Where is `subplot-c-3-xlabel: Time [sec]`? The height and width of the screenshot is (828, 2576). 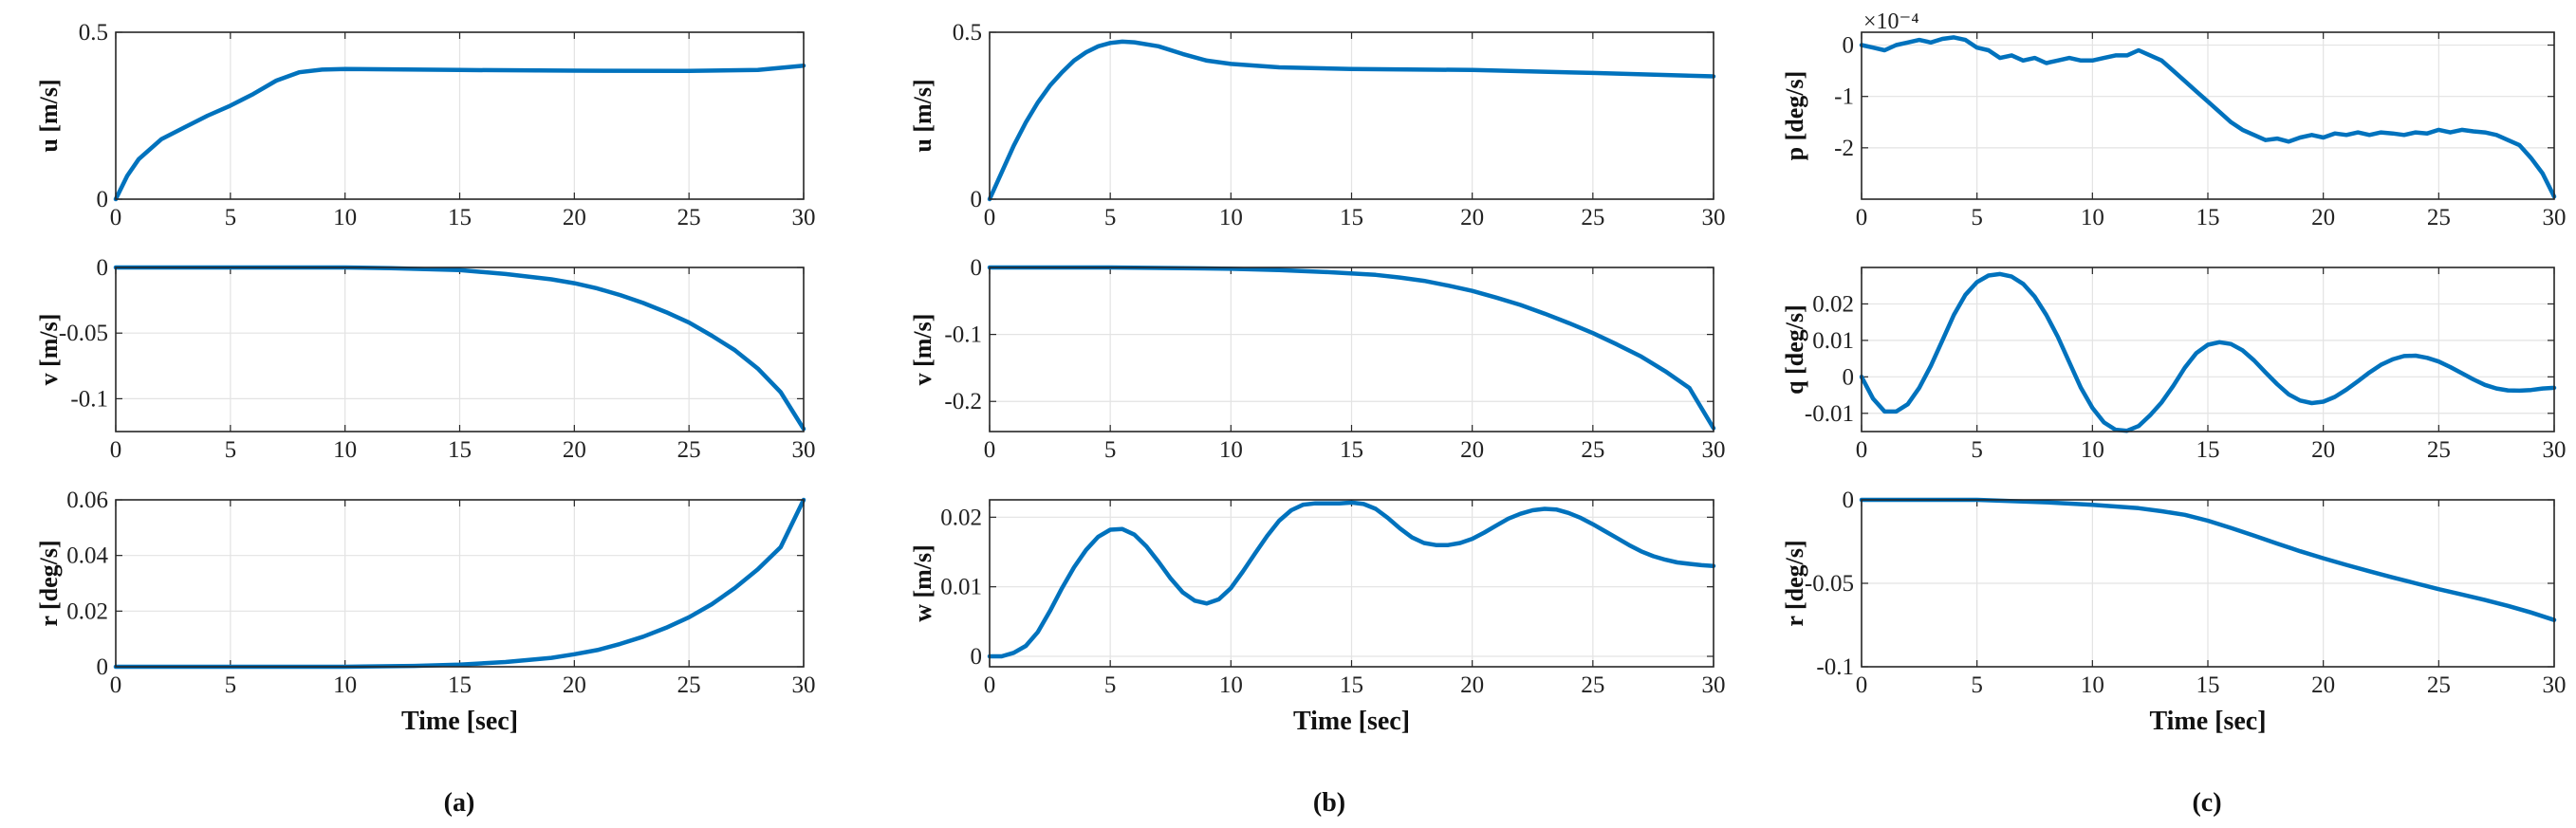
subplot-c-3-xlabel: Time [sec] is located at coordinates (2207, 721).